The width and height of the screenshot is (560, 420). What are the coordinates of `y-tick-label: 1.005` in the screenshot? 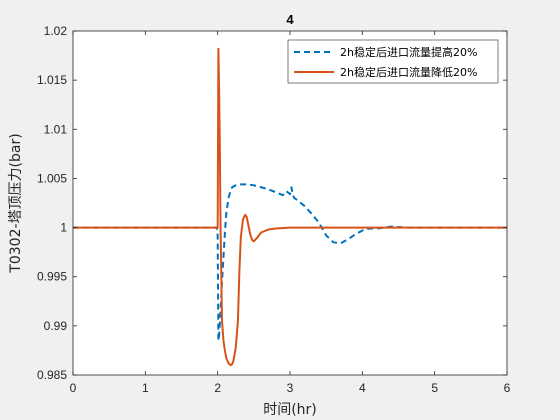 It's located at (52, 178).